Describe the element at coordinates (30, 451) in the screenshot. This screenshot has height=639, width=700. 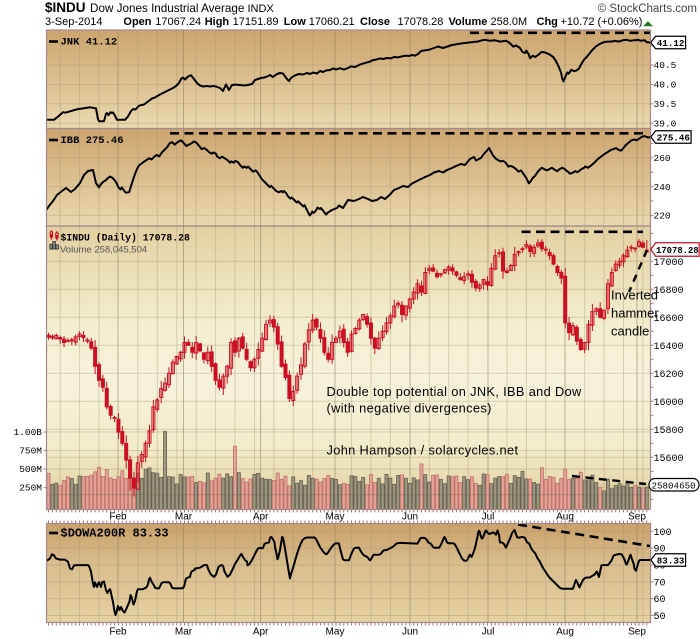
I see `svg-text: 750M` at that location.